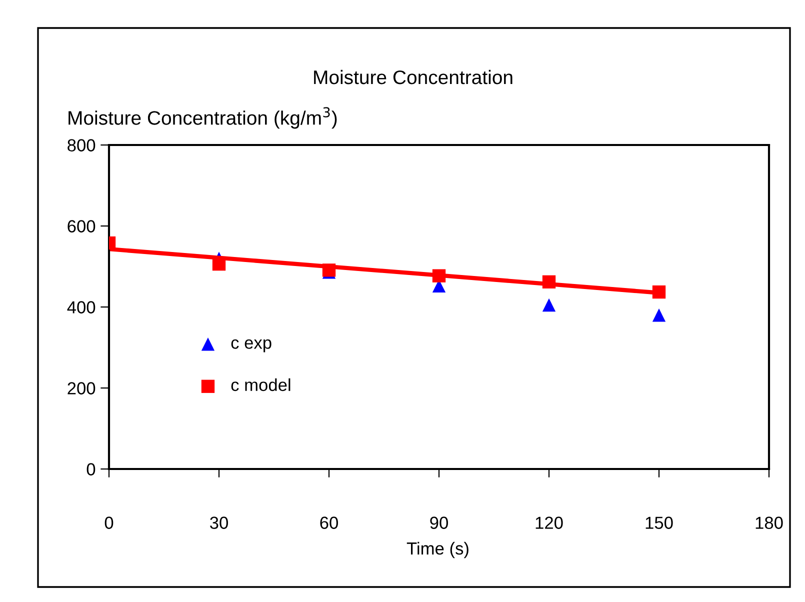 Image resolution: width=805 pixels, height=602 pixels. I want to click on x-tick-label: 120, so click(549, 522).